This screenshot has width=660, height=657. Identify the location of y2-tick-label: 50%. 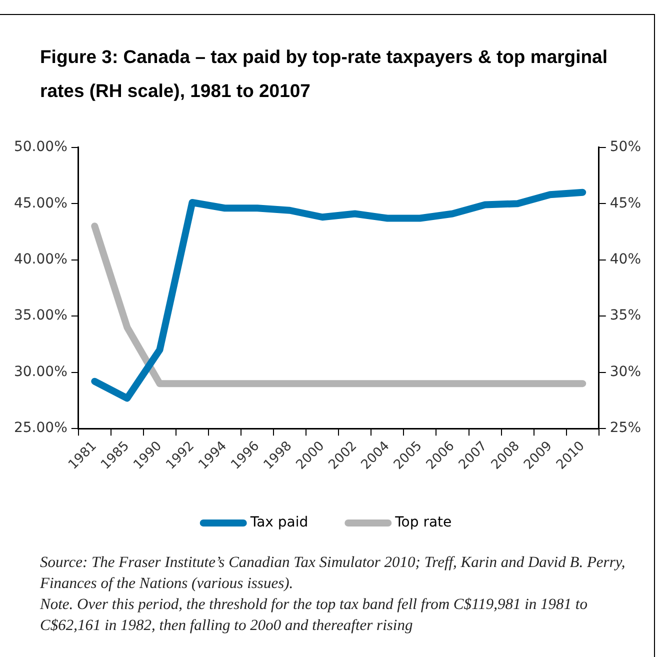
(626, 147).